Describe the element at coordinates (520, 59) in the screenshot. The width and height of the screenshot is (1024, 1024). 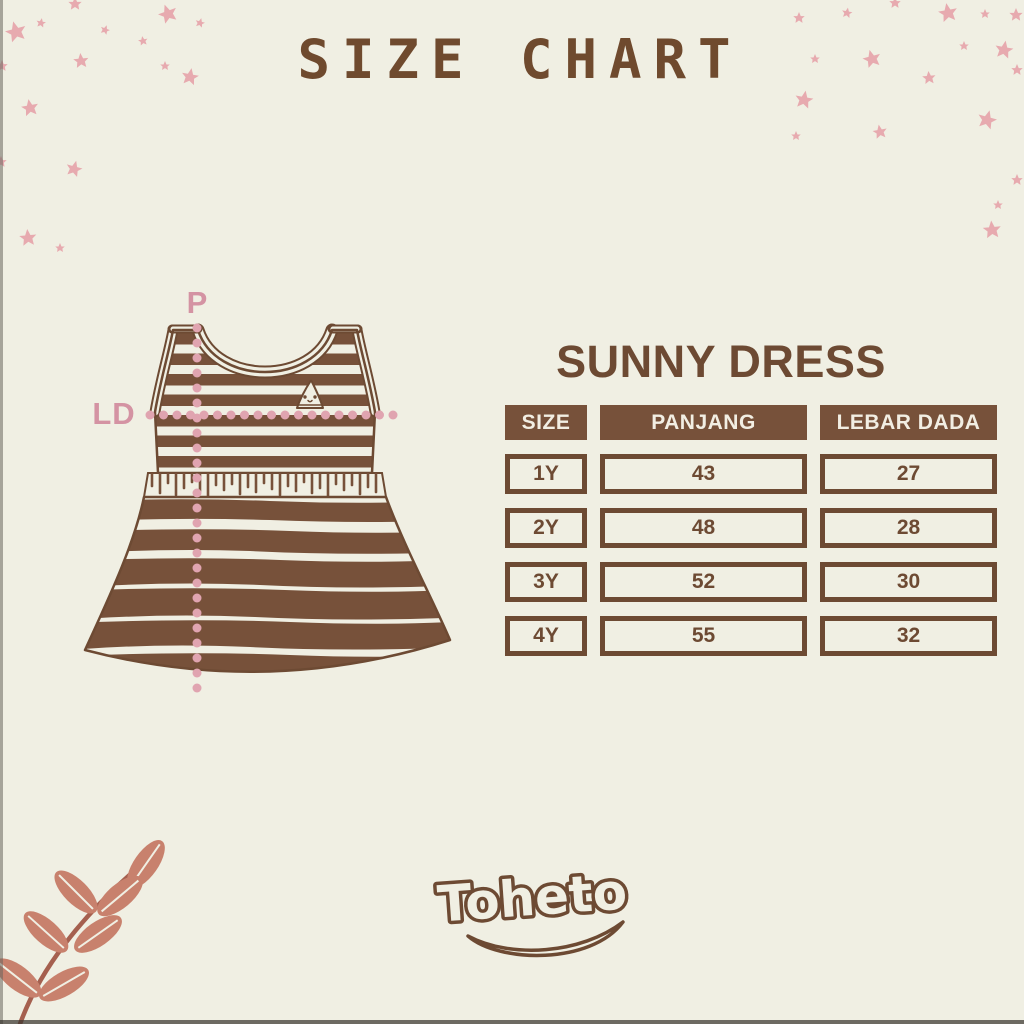
I see `page-title: SIZE CHART` at that location.